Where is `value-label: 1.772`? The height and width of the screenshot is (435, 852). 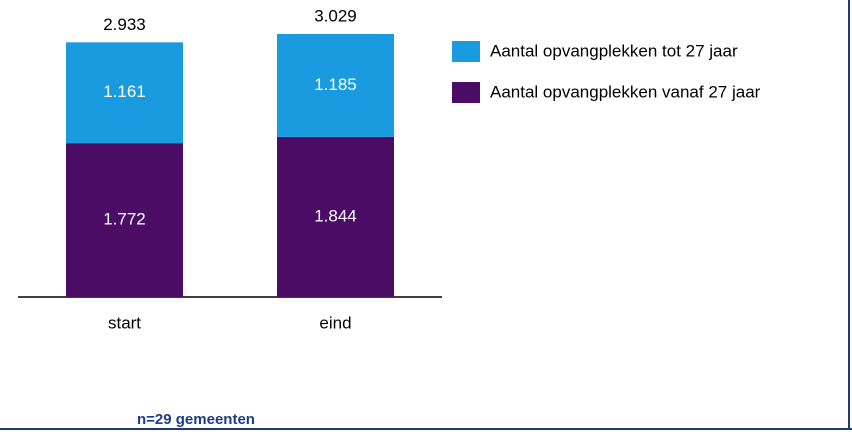
value-label: 1.772 is located at coordinates (124, 219).